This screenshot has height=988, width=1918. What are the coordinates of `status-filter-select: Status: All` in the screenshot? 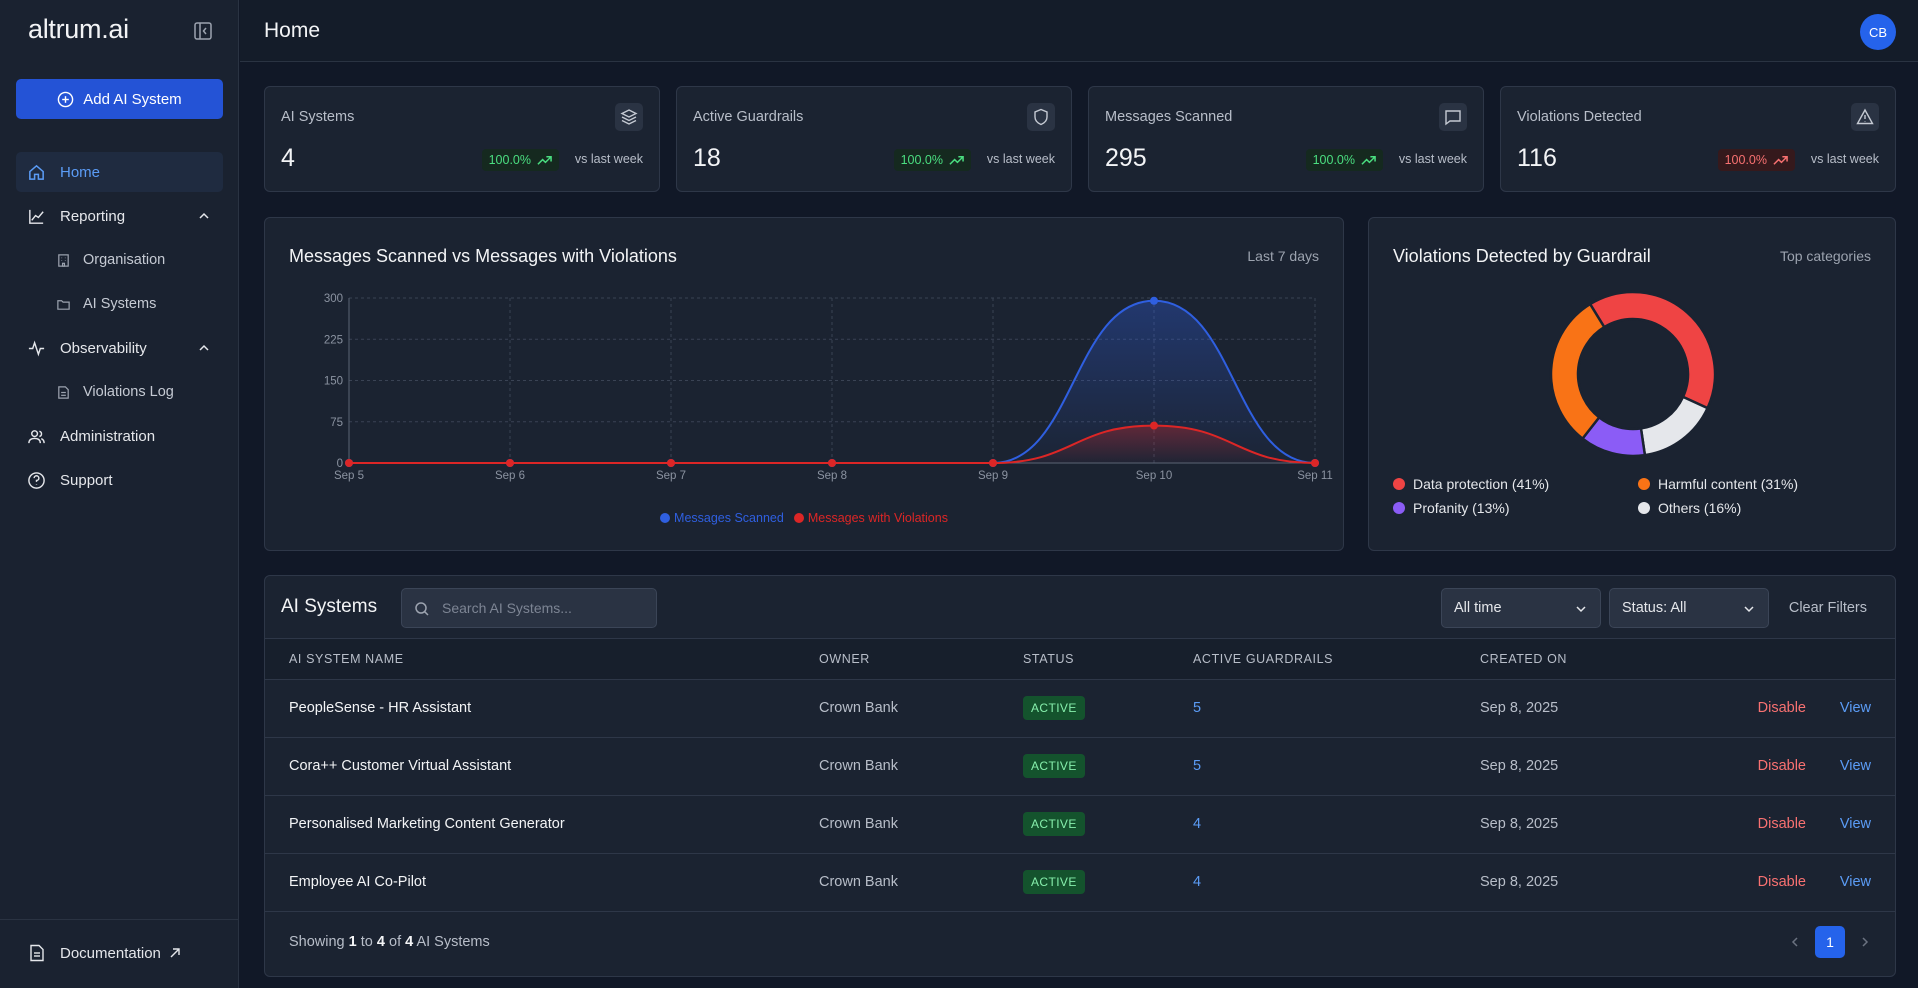 It's located at (1689, 608).